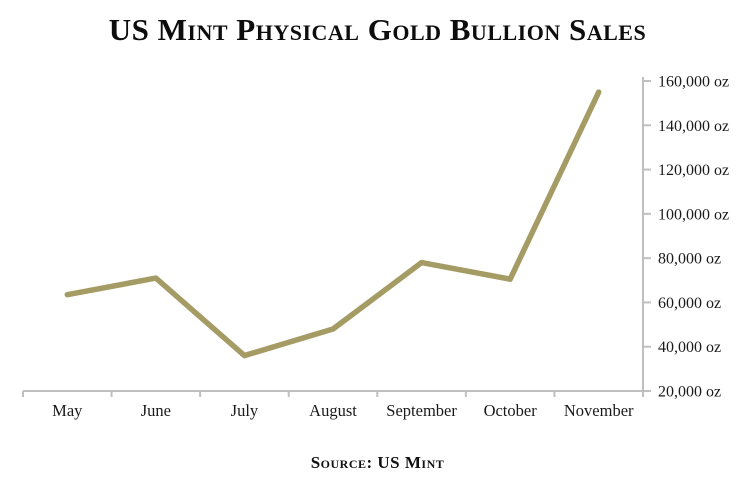  Describe the element at coordinates (377, 462) in the screenshot. I see `source-caption: Source: US Mint` at that location.